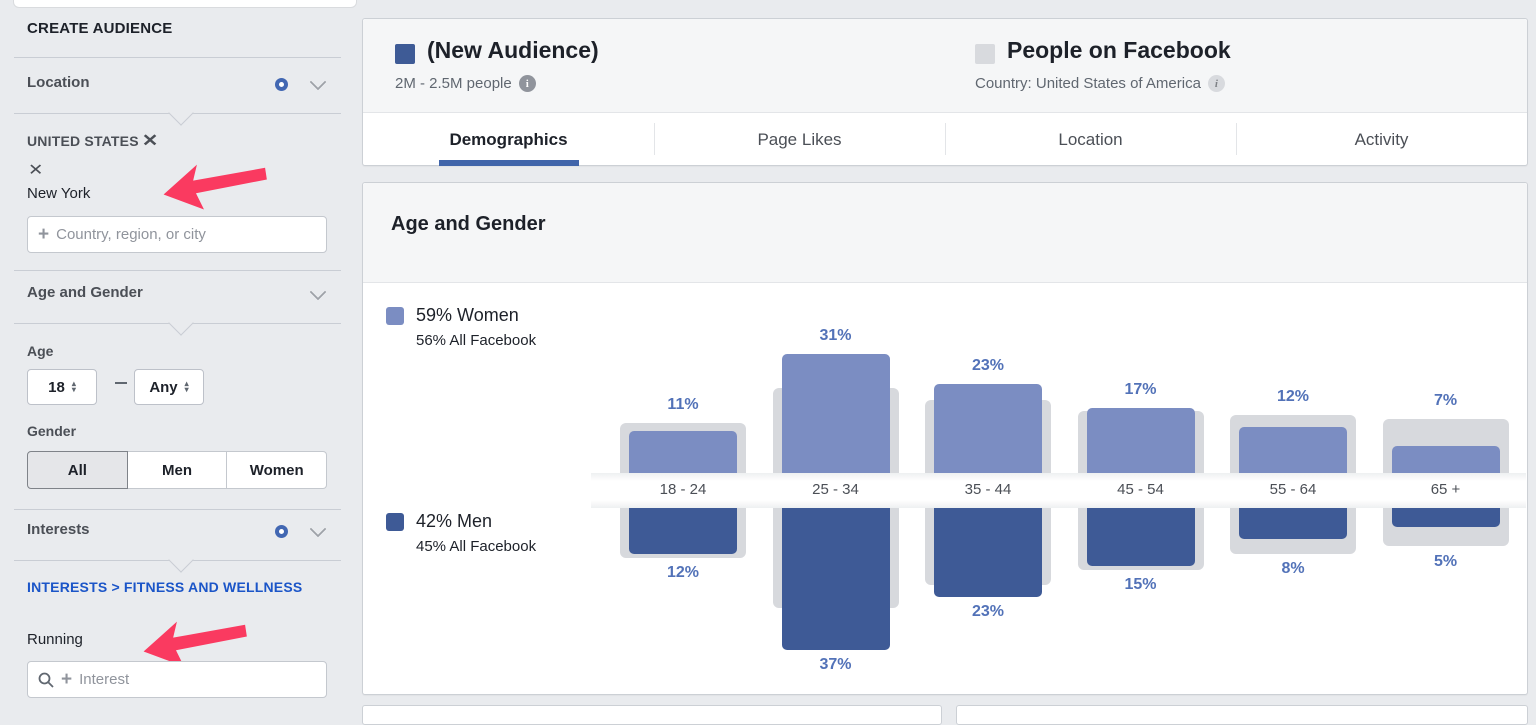 The image size is (1536, 725). I want to click on women-value-label: 12%, so click(1293, 397).